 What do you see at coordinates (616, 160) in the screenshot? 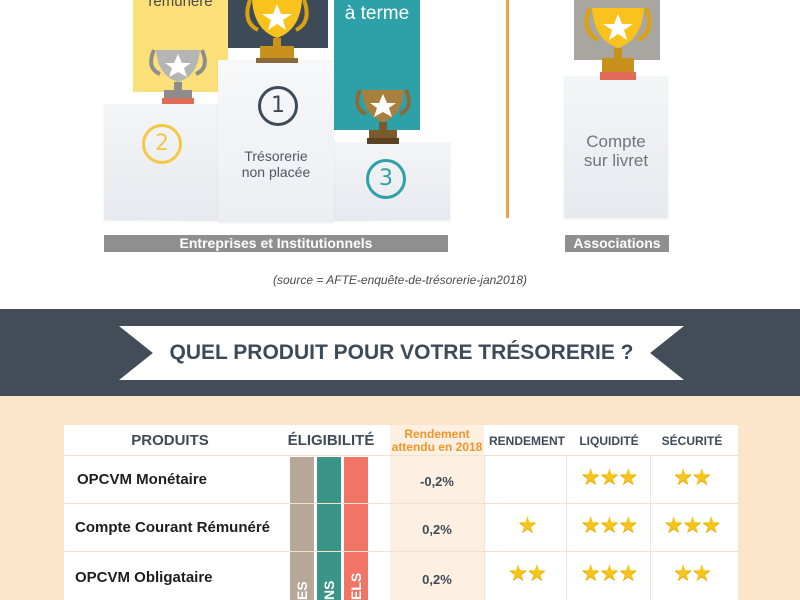
I see `compte-livret-line2: sur livret` at bounding box center [616, 160].